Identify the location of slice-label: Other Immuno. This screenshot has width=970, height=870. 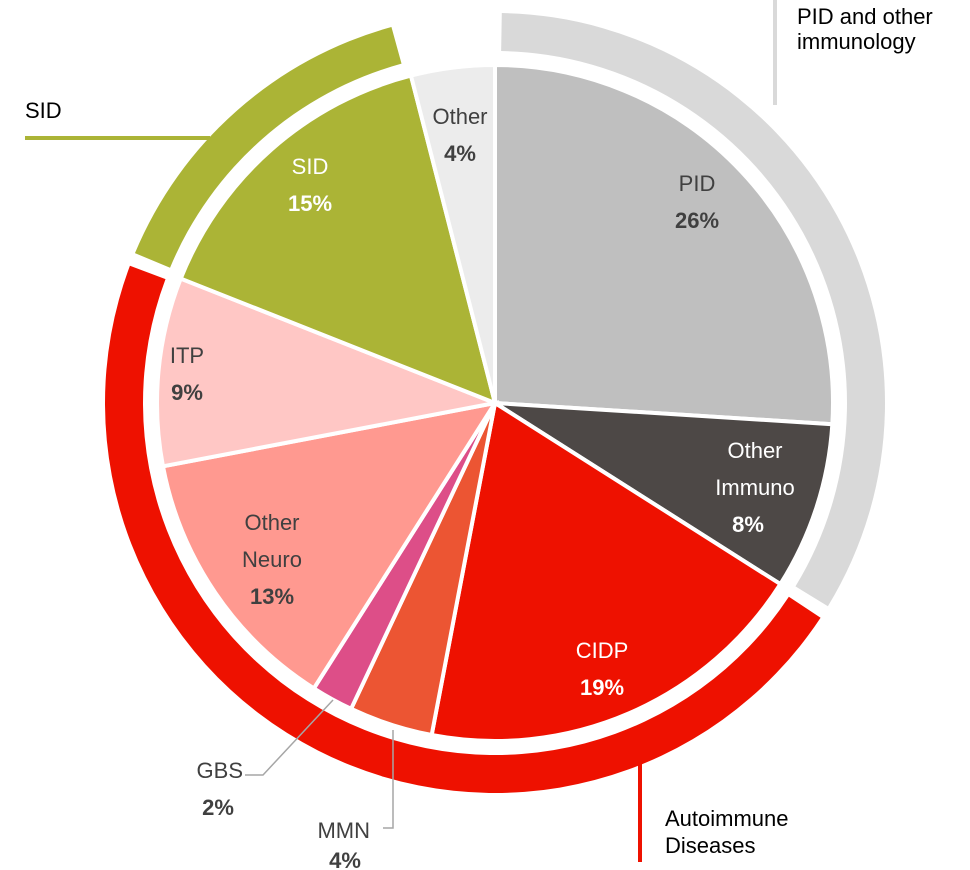
(754, 469).